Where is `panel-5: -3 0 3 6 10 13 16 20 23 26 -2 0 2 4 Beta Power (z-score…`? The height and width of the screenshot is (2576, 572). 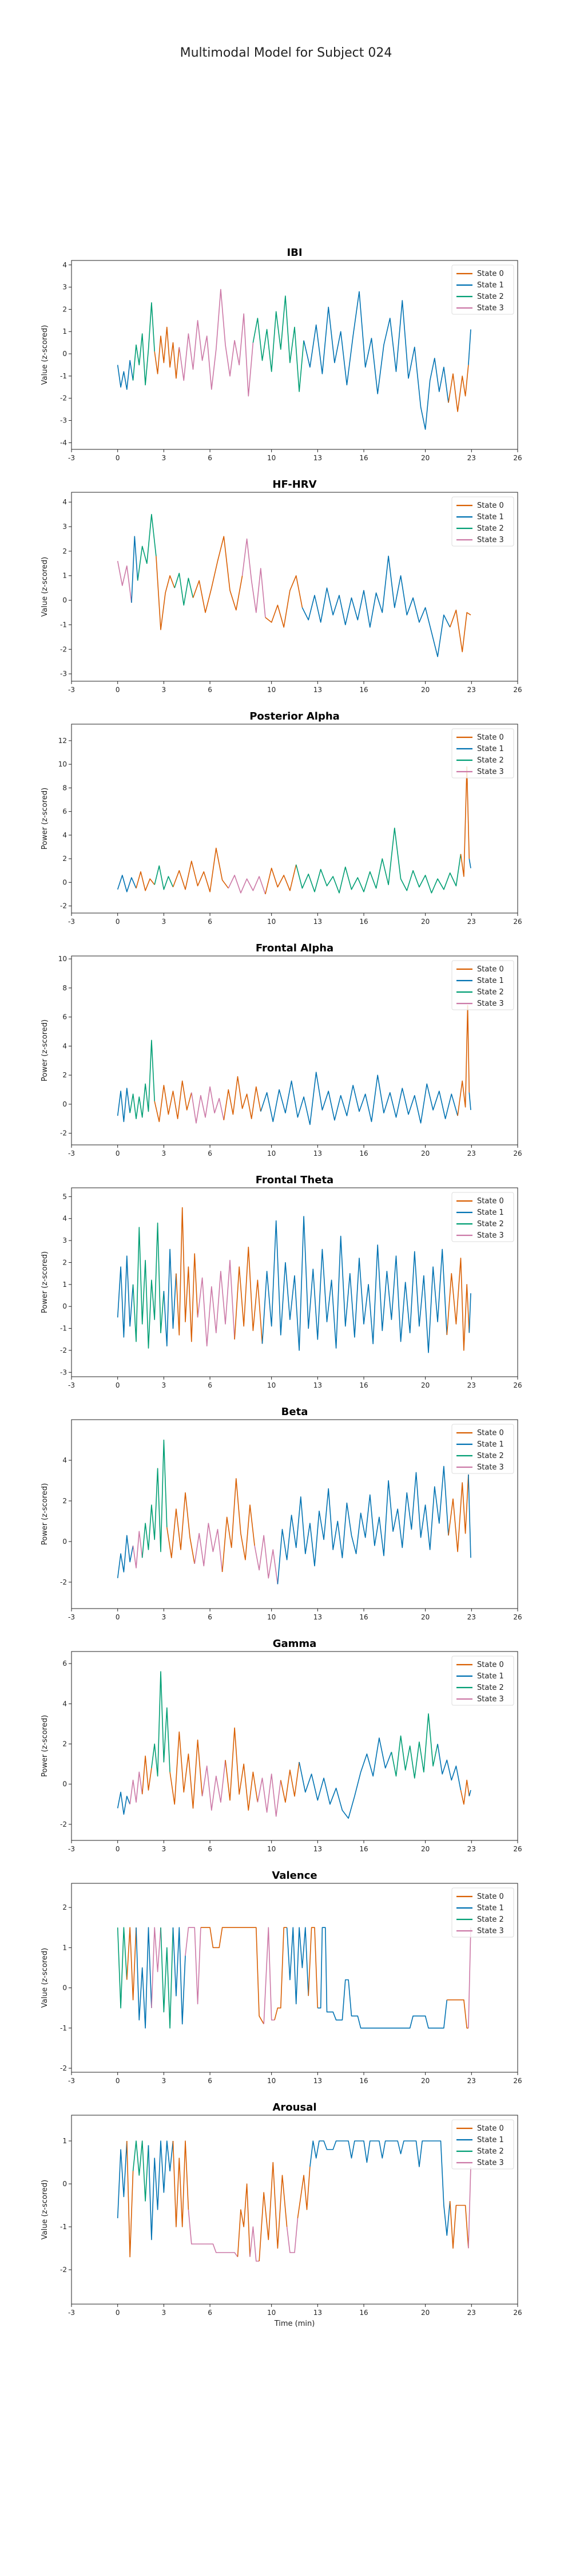 panel-5: -3 0 3 6 10 13 16 20 23 26 -2 0 2 4 Beta Power (z-score… is located at coordinates (281, 1513).